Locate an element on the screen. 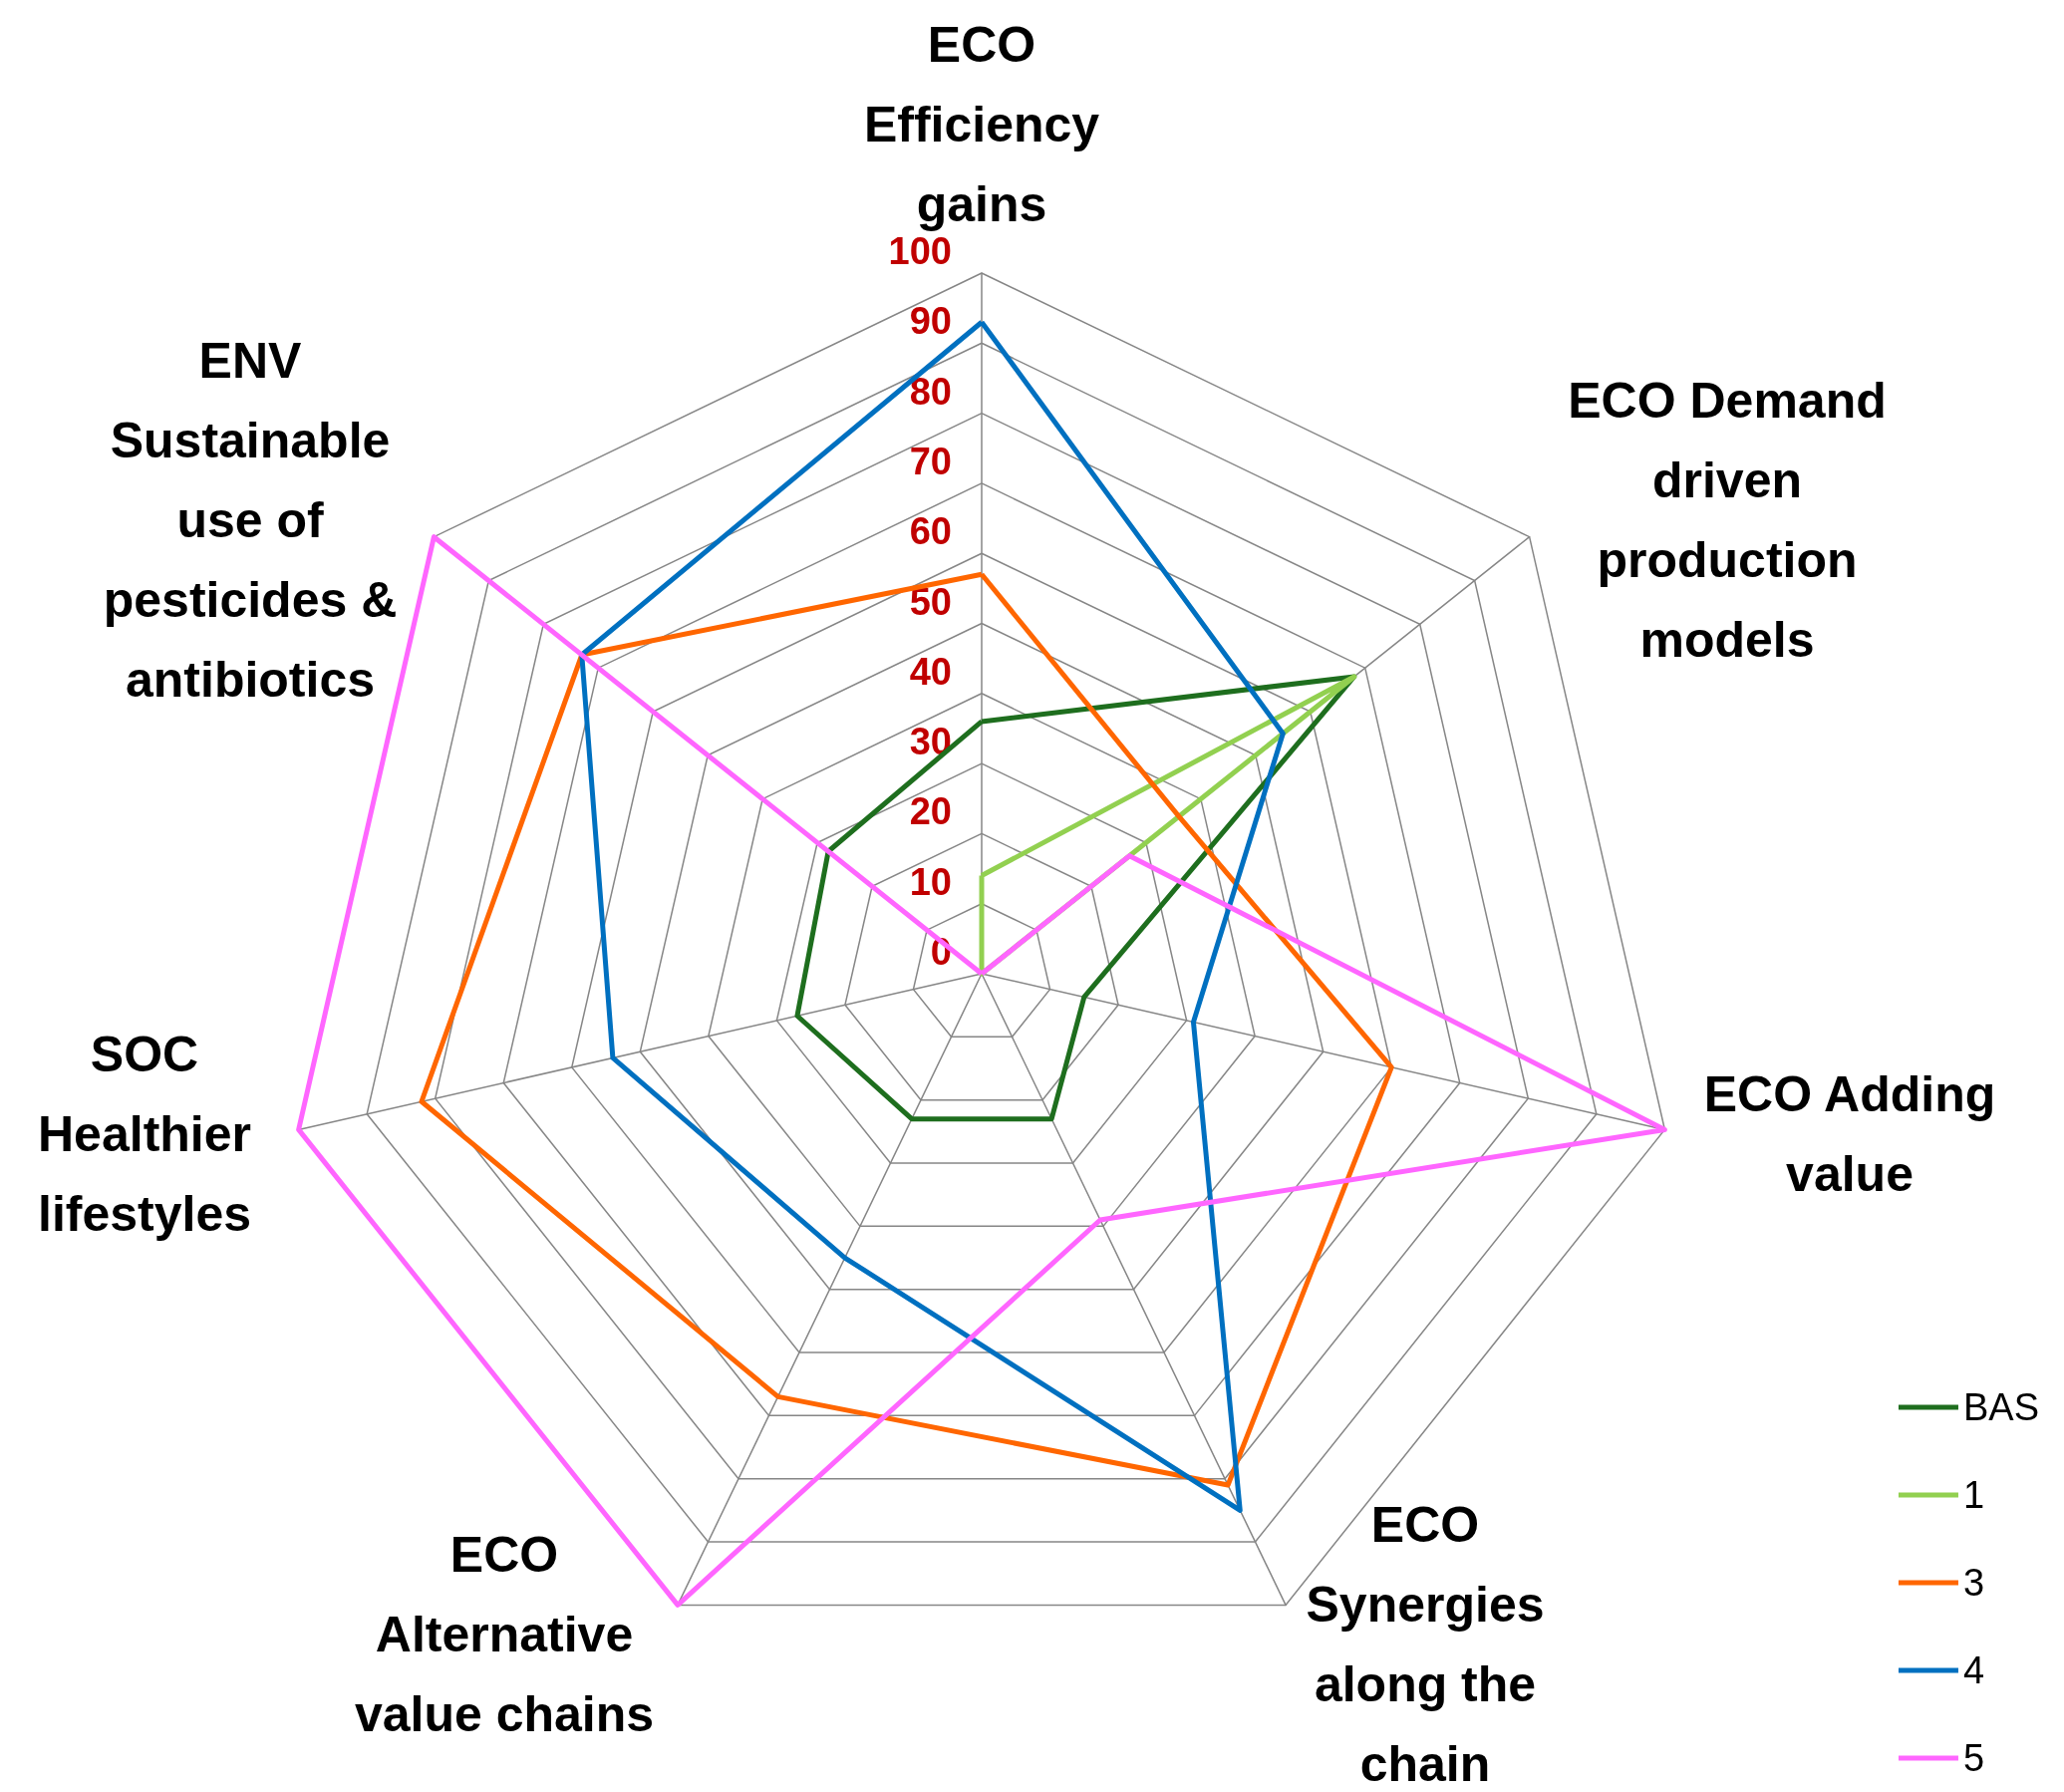 Image resolution: width=2064 pixels, height=1792 pixels. legend-label: 4 is located at coordinates (1973, 1670).